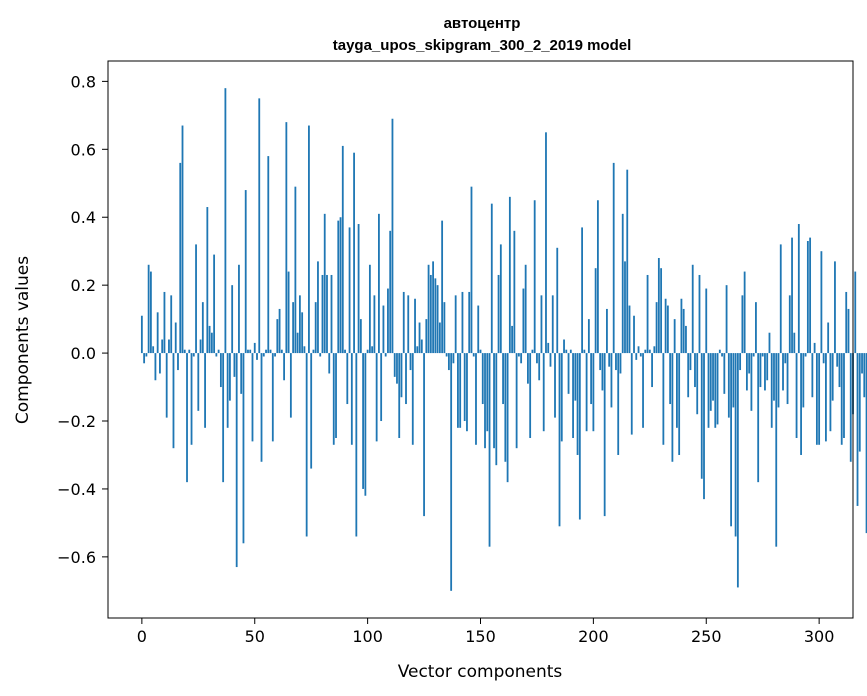 This screenshot has height=696, width=867. What do you see at coordinates (367, 636) in the screenshot?
I see `x-tick-label: 100` at bounding box center [367, 636].